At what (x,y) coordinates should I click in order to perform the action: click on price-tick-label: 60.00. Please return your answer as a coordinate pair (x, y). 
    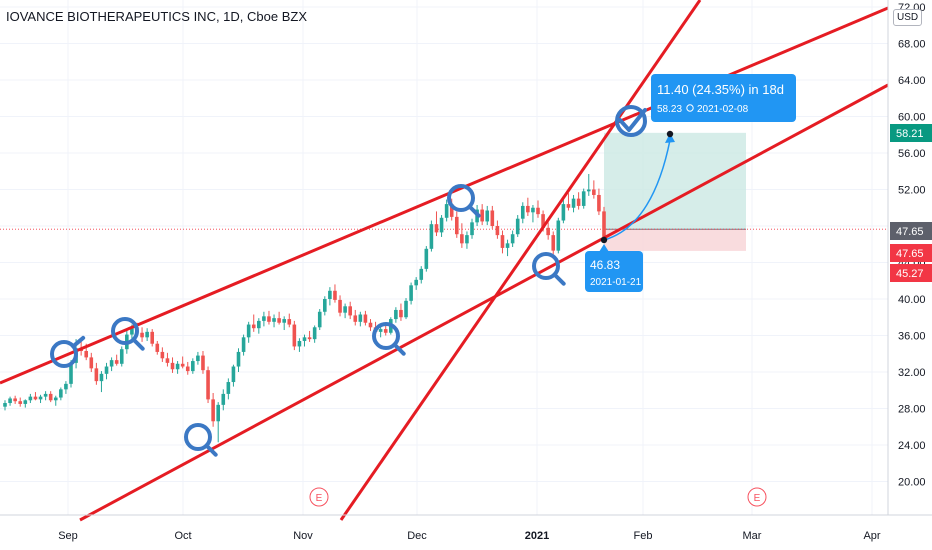
    Looking at the image, I should click on (912, 118).